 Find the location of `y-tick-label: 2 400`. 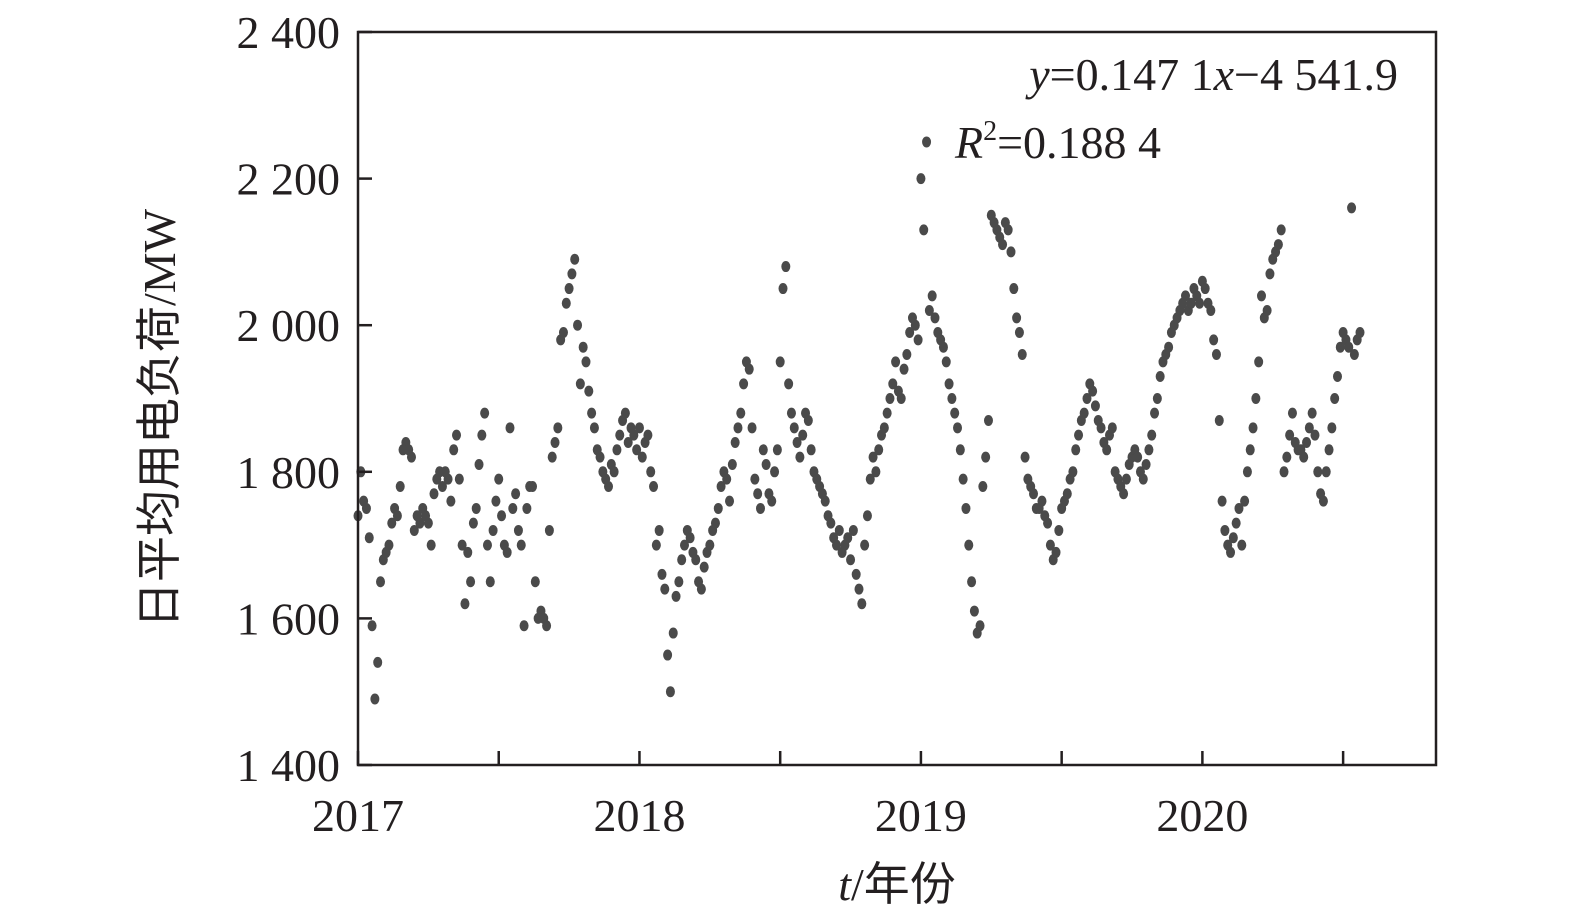

y-tick-label: 2 400 is located at coordinates (289, 32).